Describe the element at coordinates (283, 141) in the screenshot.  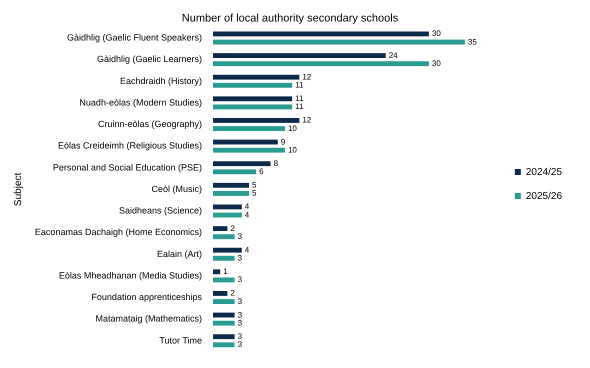
I see `data-label: 9` at that location.